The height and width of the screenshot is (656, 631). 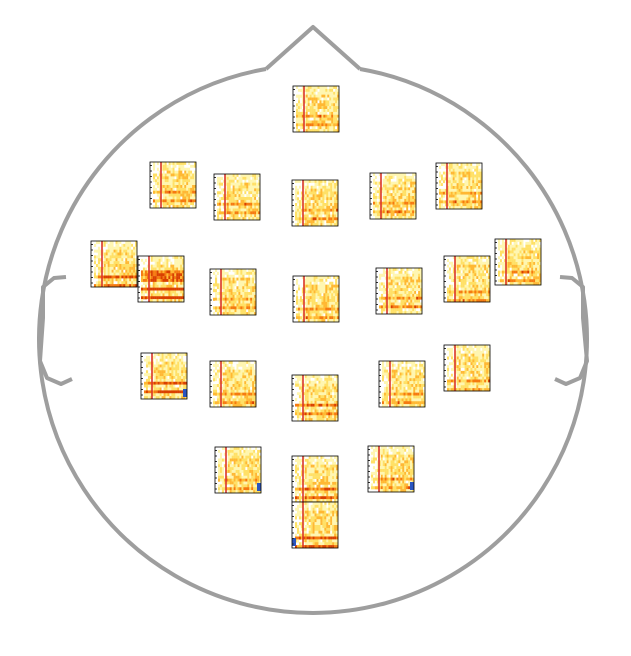 What do you see at coordinates (313, 48) in the screenshot?
I see `nose` at bounding box center [313, 48].